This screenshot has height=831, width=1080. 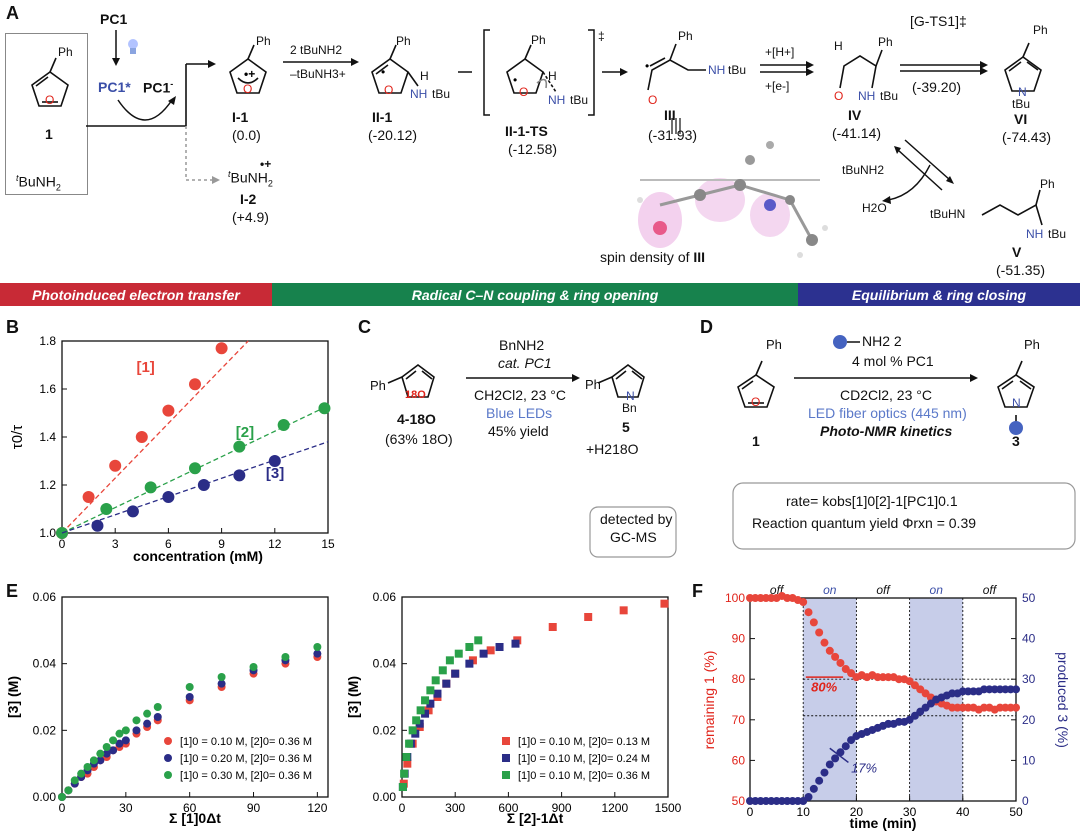 What do you see at coordinates (861, 69) in the screenshot?
I see `iv-structure` at bounding box center [861, 69].